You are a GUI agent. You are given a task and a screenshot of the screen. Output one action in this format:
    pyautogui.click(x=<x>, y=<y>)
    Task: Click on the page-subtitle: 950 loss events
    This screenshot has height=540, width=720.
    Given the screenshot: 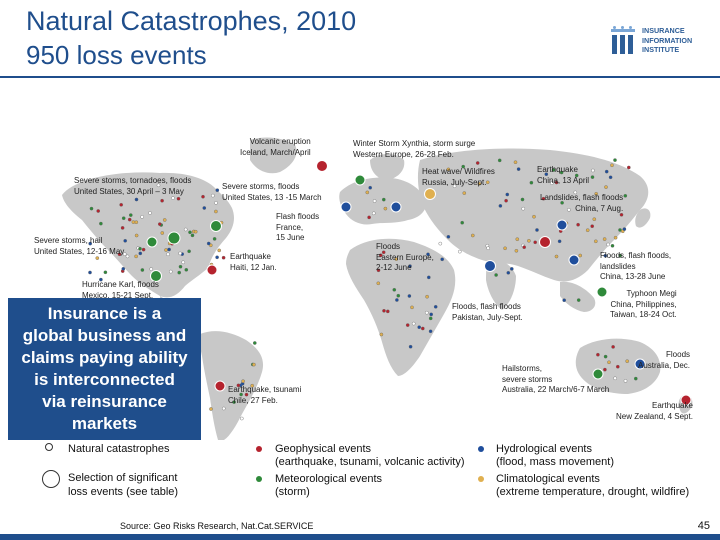 What is the action you would take?
    pyautogui.click(x=116, y=55)
    